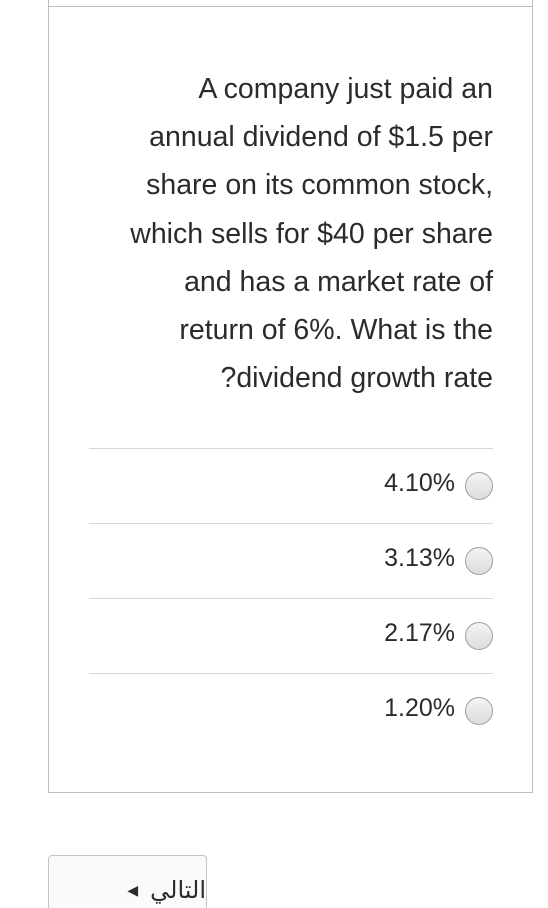  Describe the element at coordinates (291, 485) in the screenshot. I see `answer-option-1: 4.10%` at that location.